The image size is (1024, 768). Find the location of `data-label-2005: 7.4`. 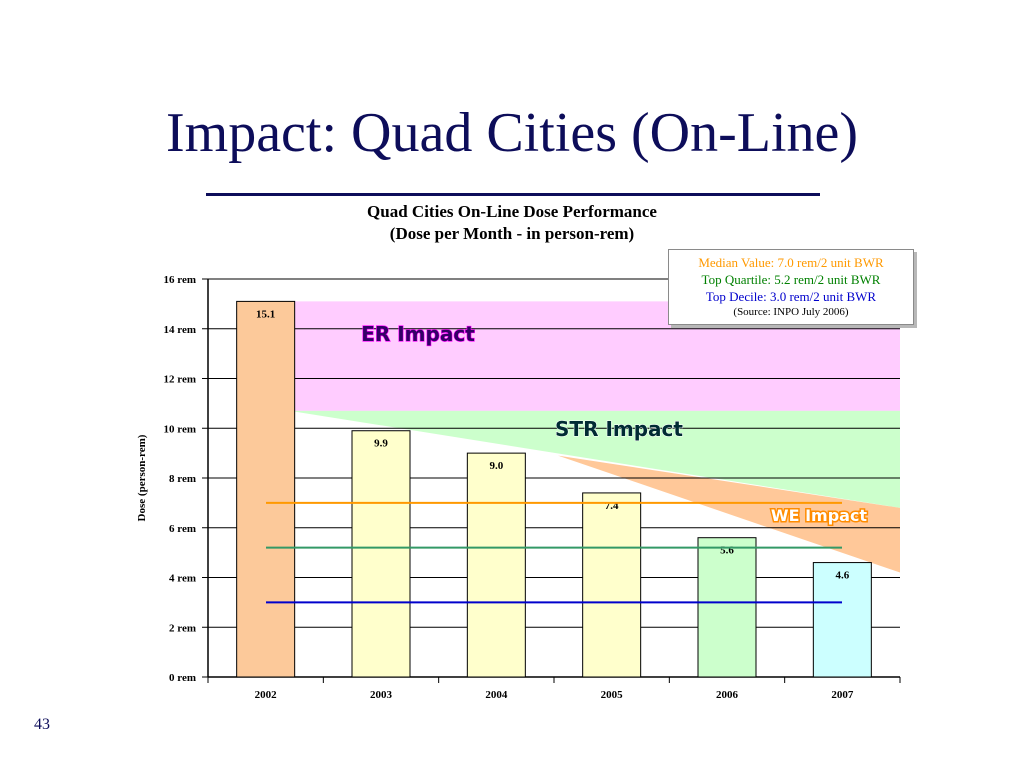

data-label-2005: 7.4 is located at coordinates (612, 506).